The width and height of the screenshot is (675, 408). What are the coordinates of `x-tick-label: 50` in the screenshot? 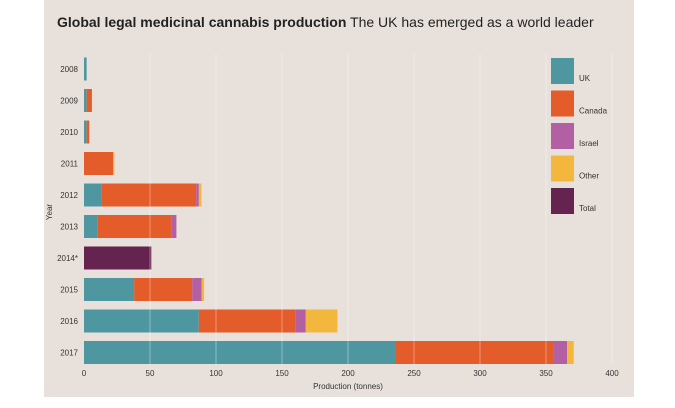 It's located at (150, 373).